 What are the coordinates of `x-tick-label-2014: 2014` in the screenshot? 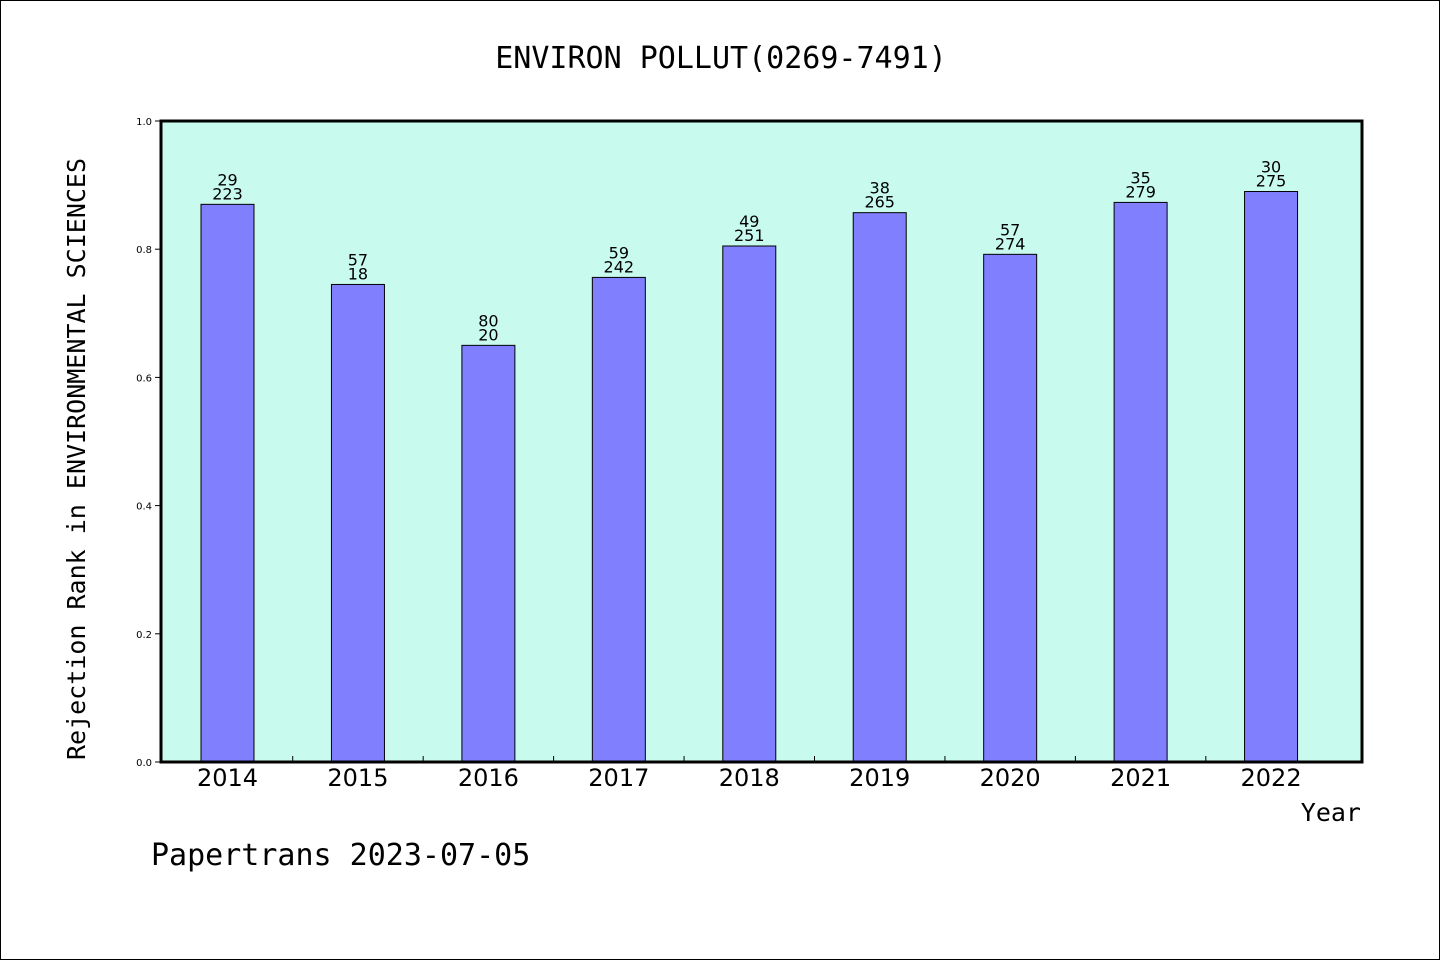 It's located at (227, 778).